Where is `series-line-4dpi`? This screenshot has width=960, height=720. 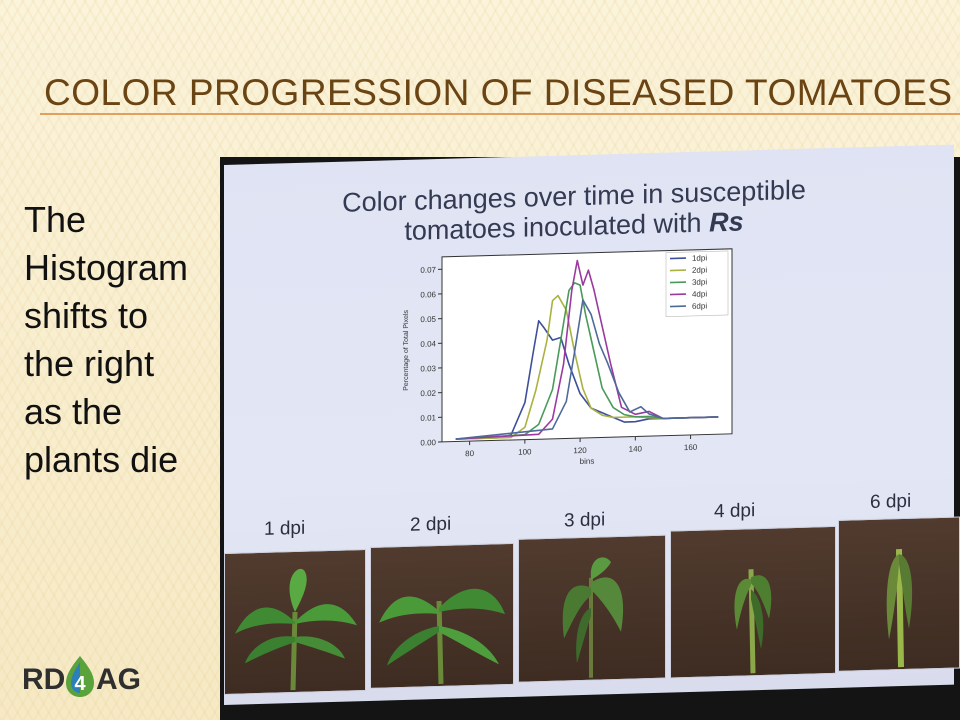
series-line-4dpi is located at coordinates (587, 349).